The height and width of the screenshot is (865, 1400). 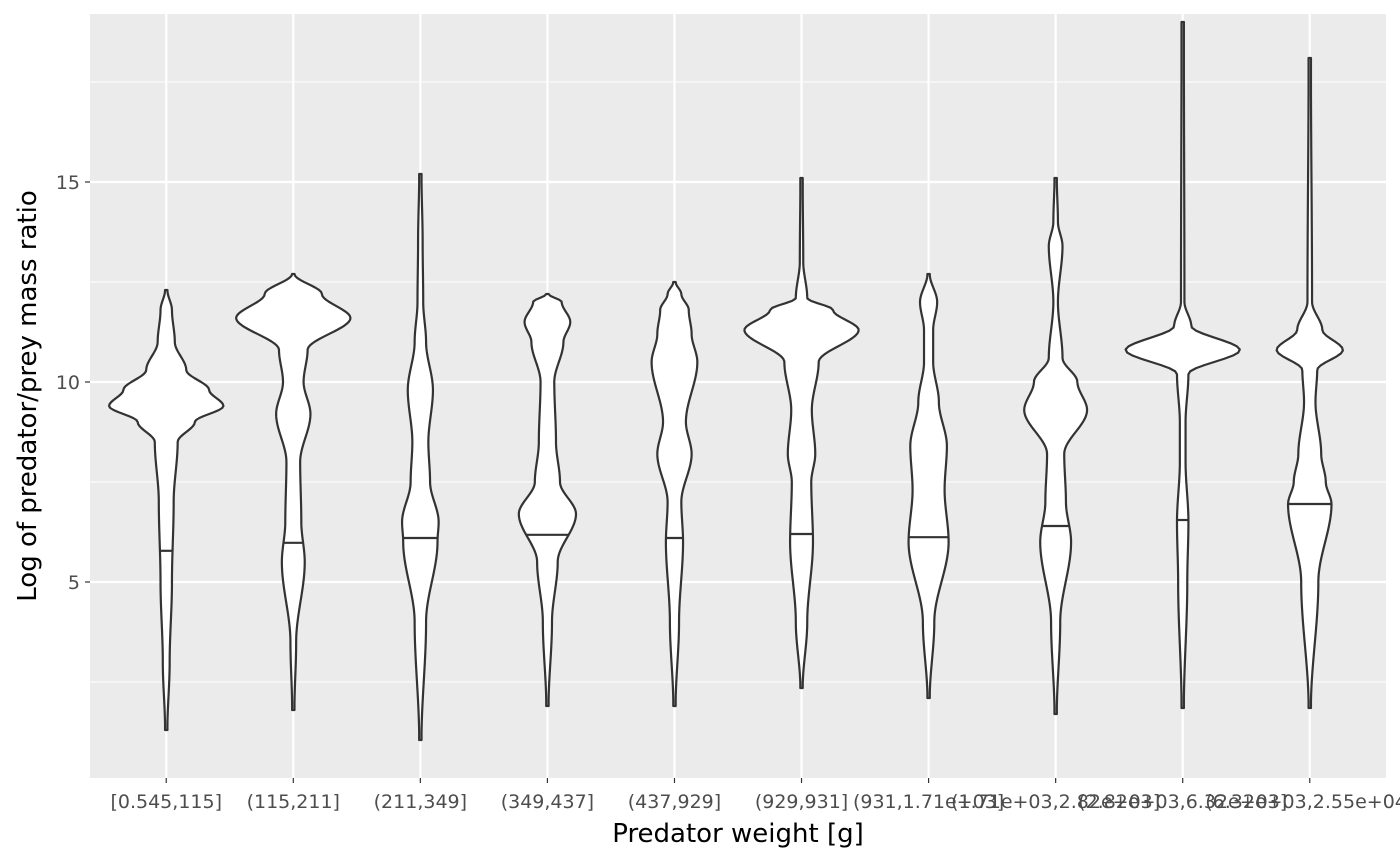 What do you see at coordinates (28, 395) in the screenshot?
I see `y-axis-title: Log of predator/prey mass ratio` at bounding box center [28, 395].